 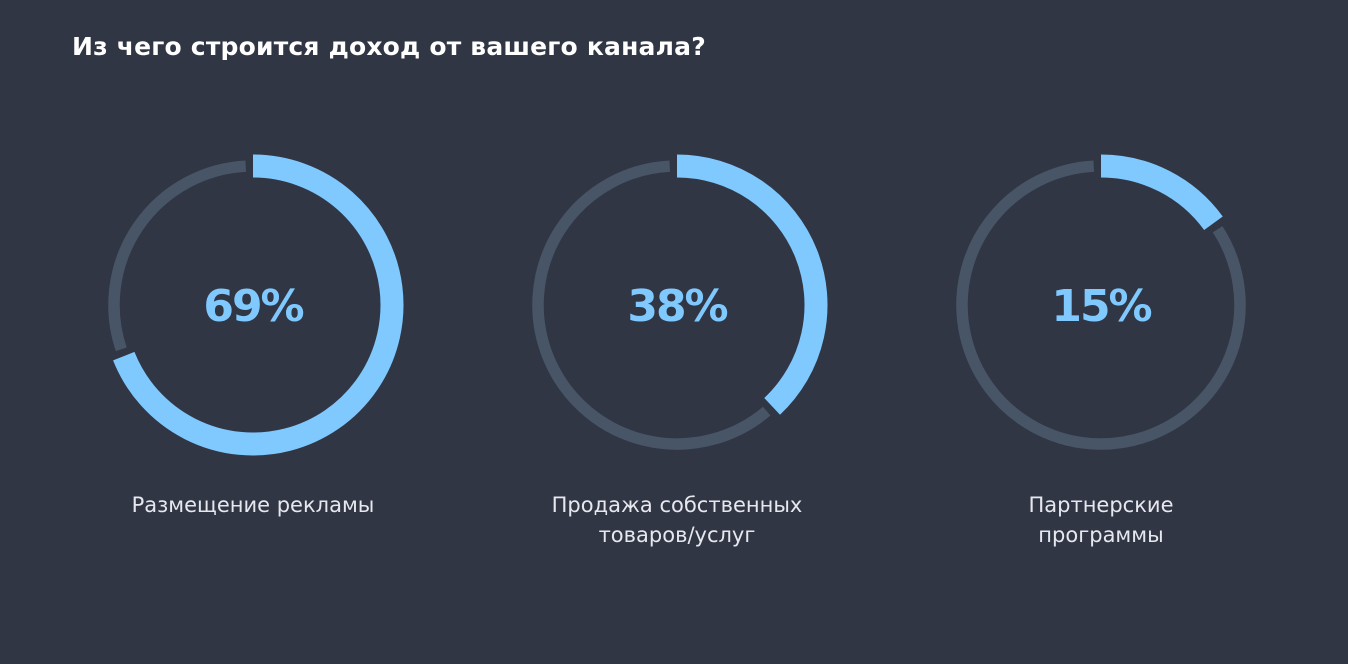 I want to click on page-title: Из чего строится доход от вашего канала?, so click(x=389, y=46).